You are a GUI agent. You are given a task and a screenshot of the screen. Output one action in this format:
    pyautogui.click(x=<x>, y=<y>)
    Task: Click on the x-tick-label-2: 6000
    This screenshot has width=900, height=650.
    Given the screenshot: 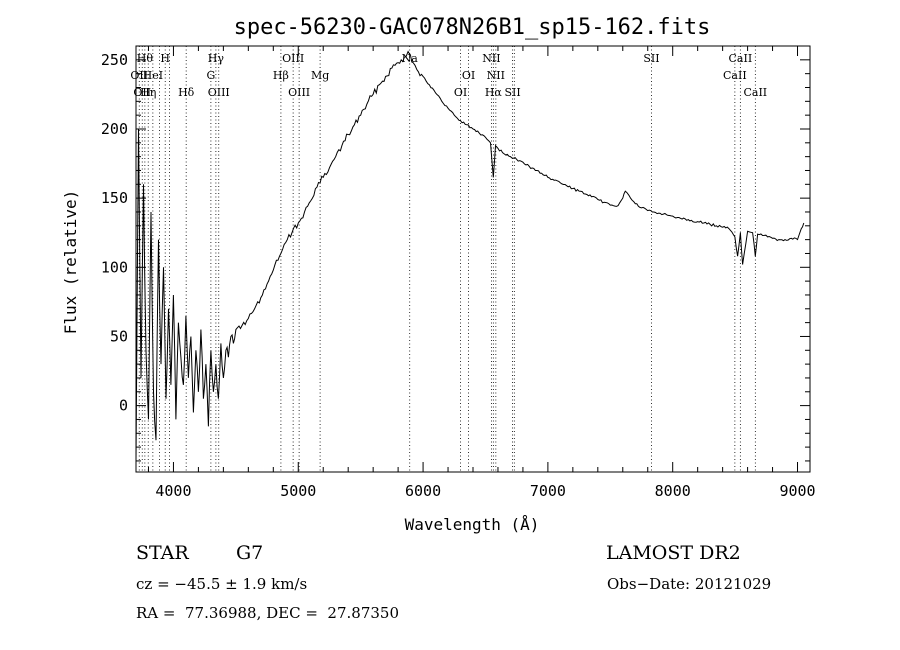 What is the action you would take?
    pyautogui.click(x=423, y=491)
    